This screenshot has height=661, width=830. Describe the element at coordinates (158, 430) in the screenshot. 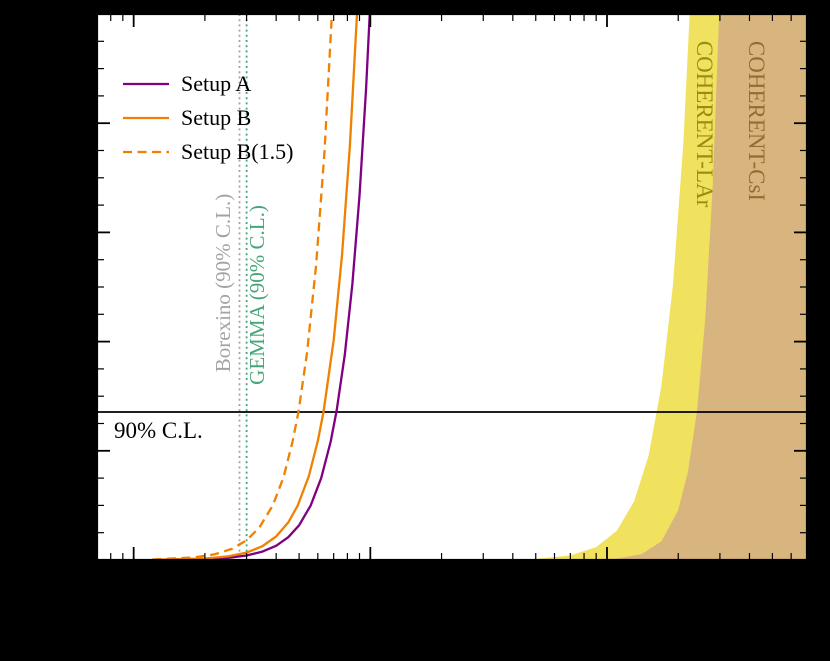

I see `confidence-level-label: 90% C.L.` at that location.